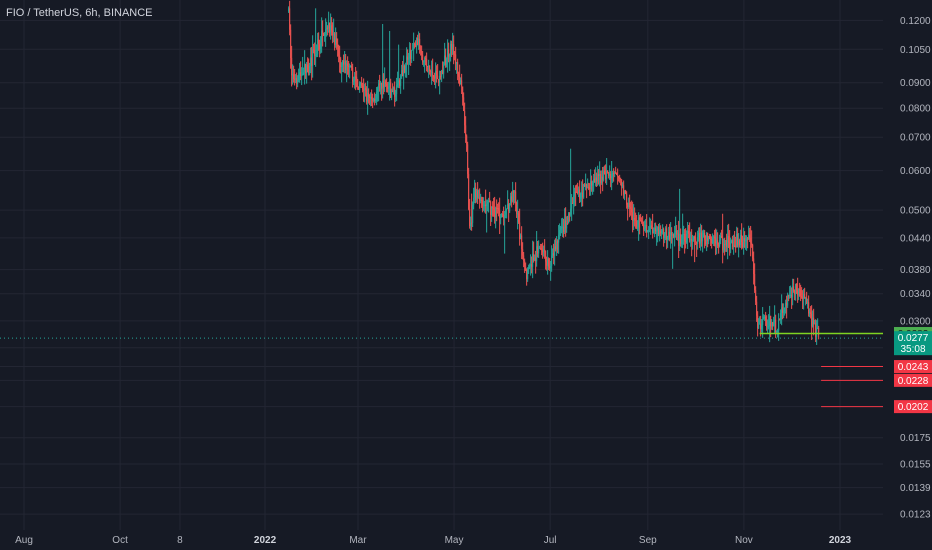  I want to click on y-tick-label: 0.0700, so click(915, 138).